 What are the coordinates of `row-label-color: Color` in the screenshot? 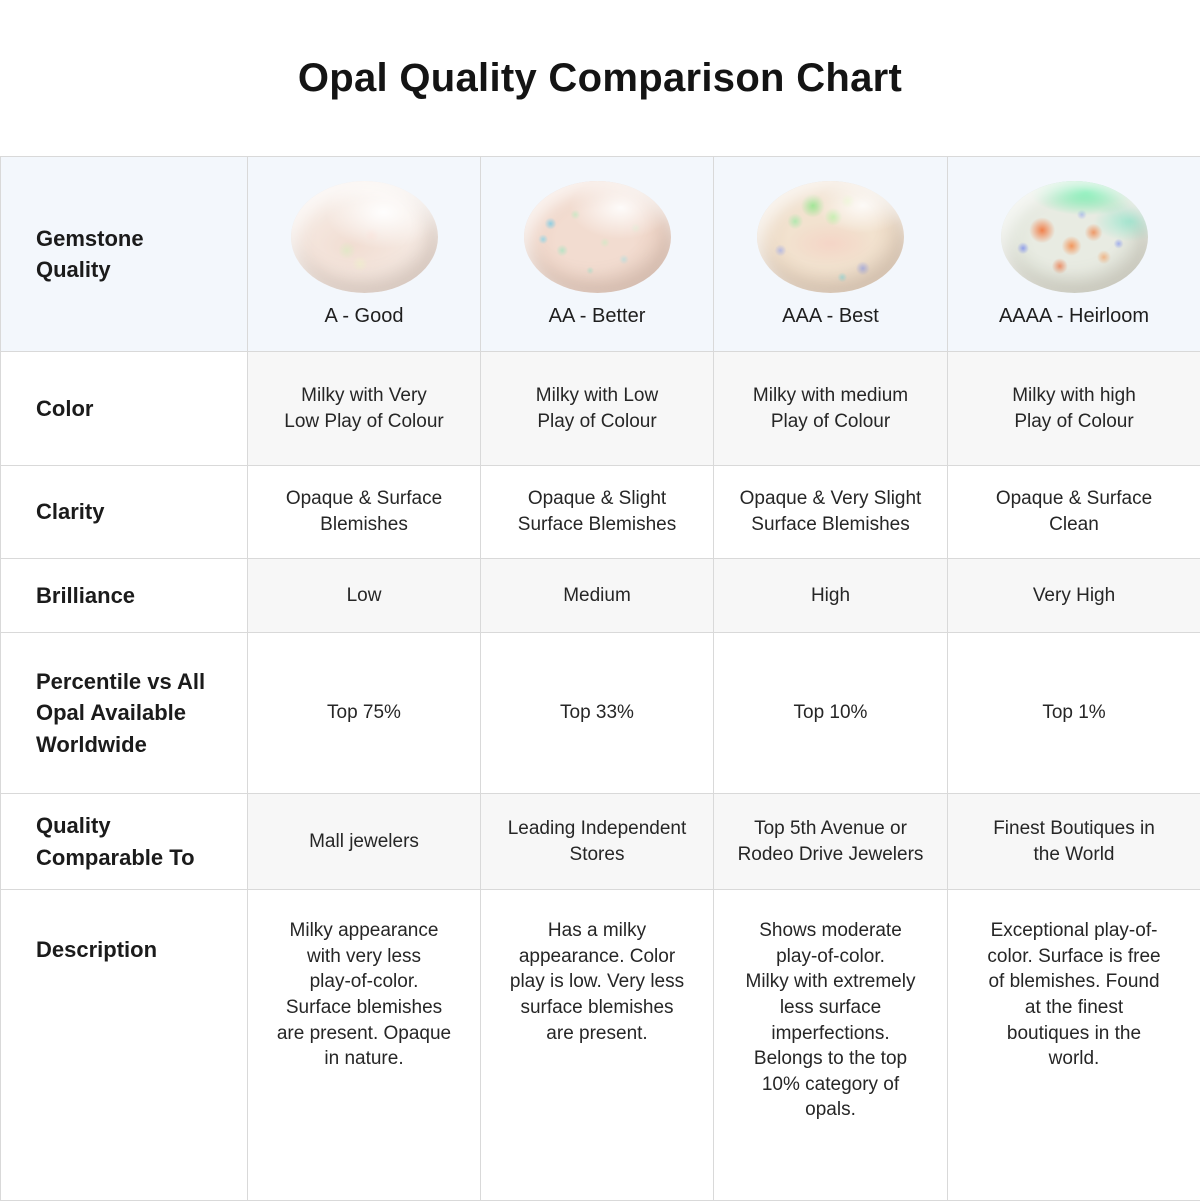 It's located at (124, 409).